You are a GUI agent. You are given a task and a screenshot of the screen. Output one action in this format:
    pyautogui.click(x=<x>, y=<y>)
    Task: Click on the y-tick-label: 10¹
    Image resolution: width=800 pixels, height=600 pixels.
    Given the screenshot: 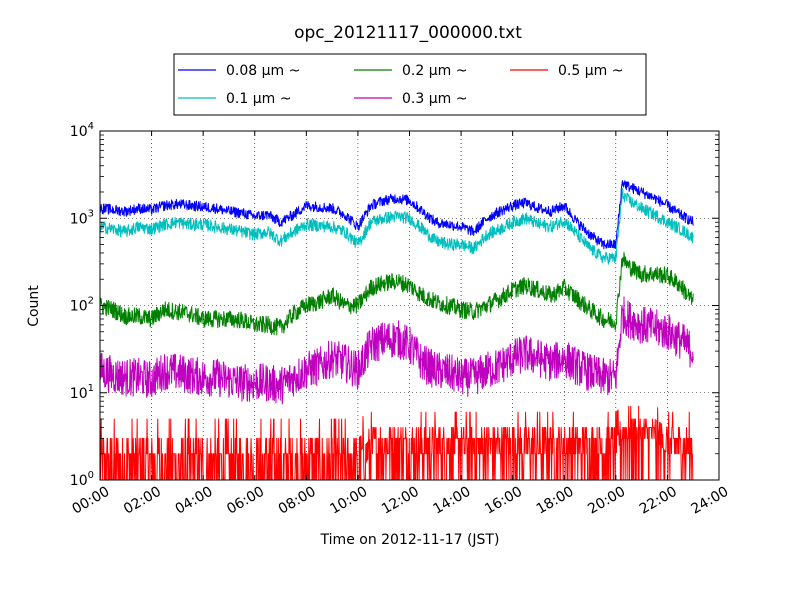 What is the action you would take?
    pyautogui.click(x=82, y=392)
    